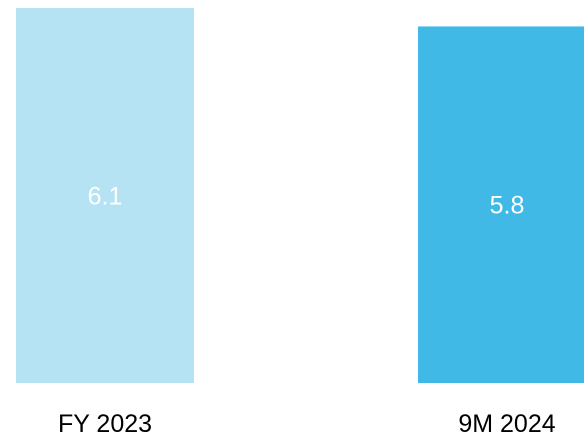 This screenshot has height=437, width=584. Describe the element at coordinates (507, 206) in the screenshot. I see `bar-value-label-2: 5.8` at that location.